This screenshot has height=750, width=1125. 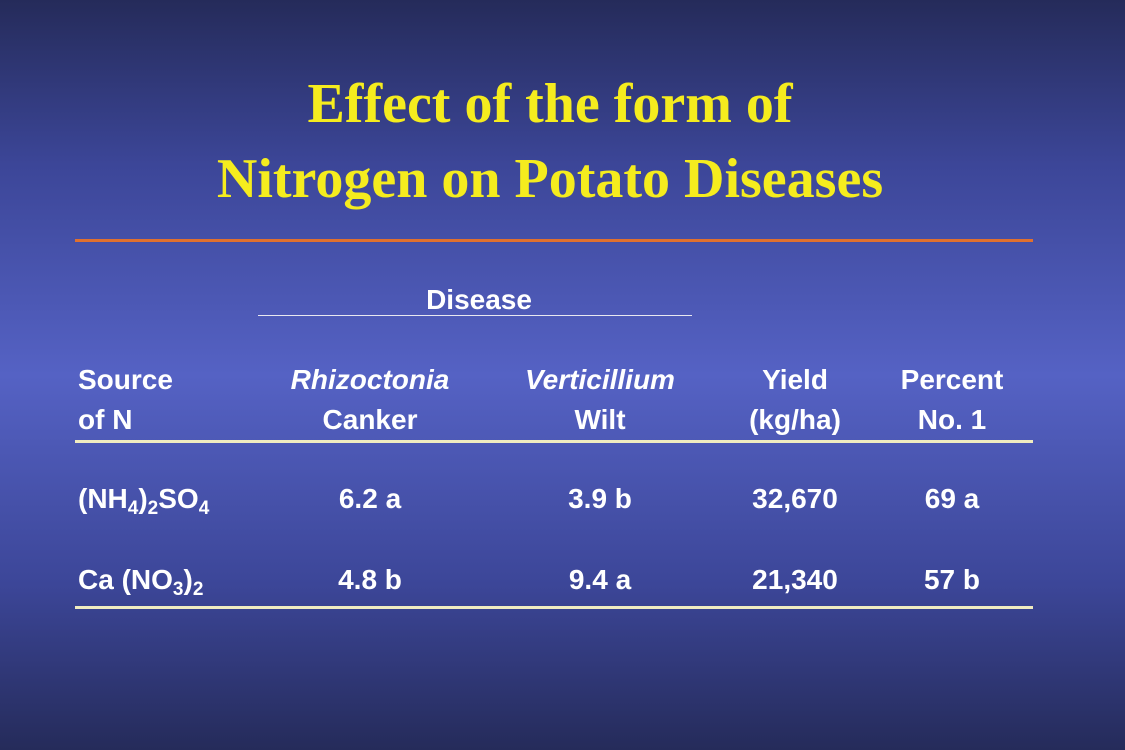 What do you see at coordinates (370, 498) in the screenshot?
I see `table-cell: 6.2 a` at bounding box center [370, 498].